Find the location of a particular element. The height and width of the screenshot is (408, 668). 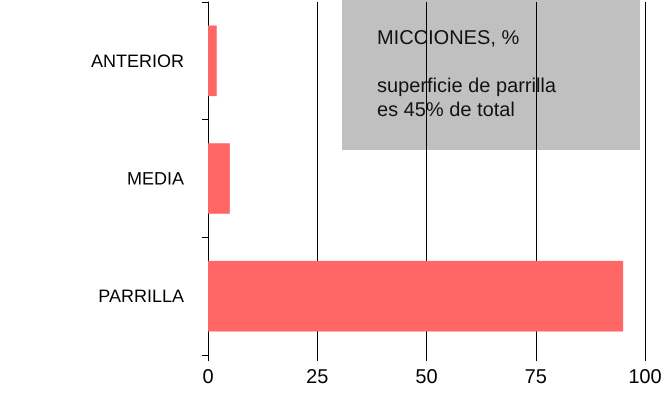

y-tick-label: ANTERIOR is located at coordinates (137, 60).